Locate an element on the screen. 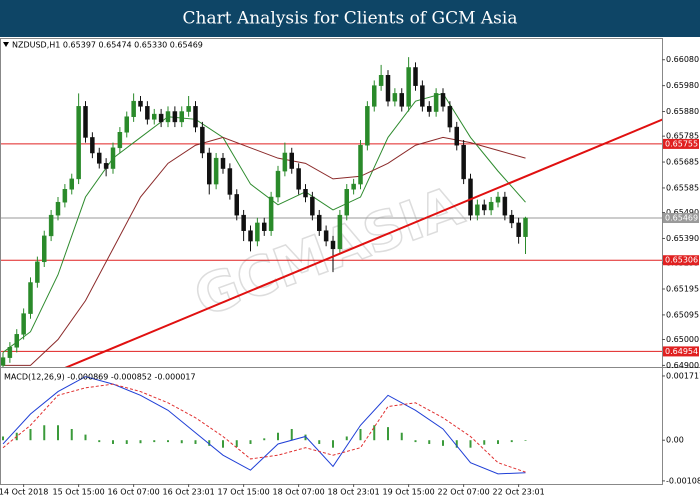  watermark: GCMASIA is located at coordinates (328, 251).